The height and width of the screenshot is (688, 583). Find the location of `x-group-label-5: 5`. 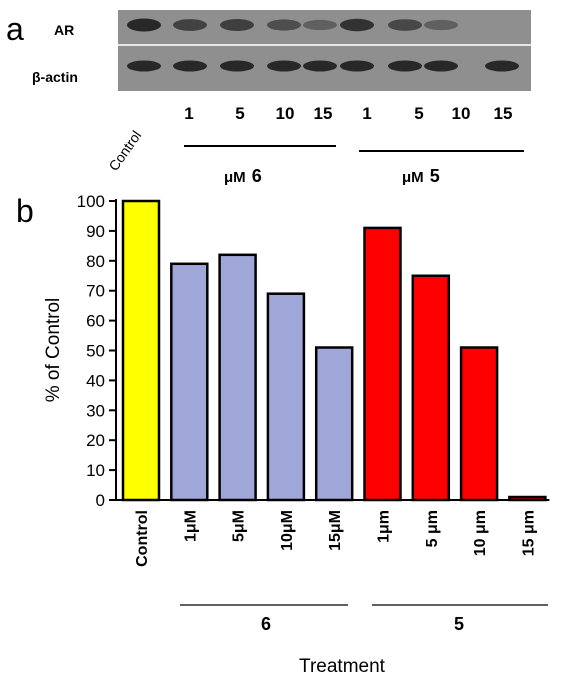

x-group-label-5: 5 is located at coordinates (459, 624).